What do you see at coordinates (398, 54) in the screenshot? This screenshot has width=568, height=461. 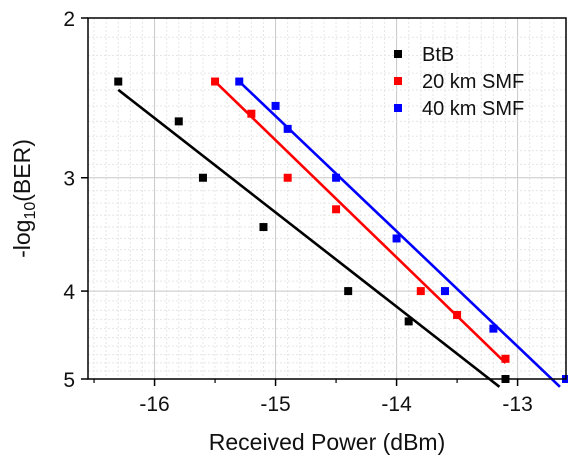 I see `legend-marker-btb` at bounding box center [398, 54].